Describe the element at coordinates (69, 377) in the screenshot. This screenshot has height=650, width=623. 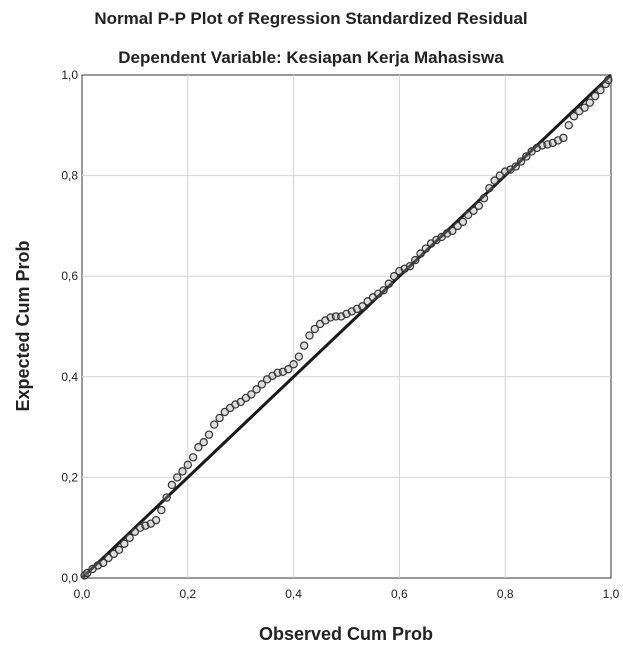
I see `y-tick-label-2: 0,4` at that location.